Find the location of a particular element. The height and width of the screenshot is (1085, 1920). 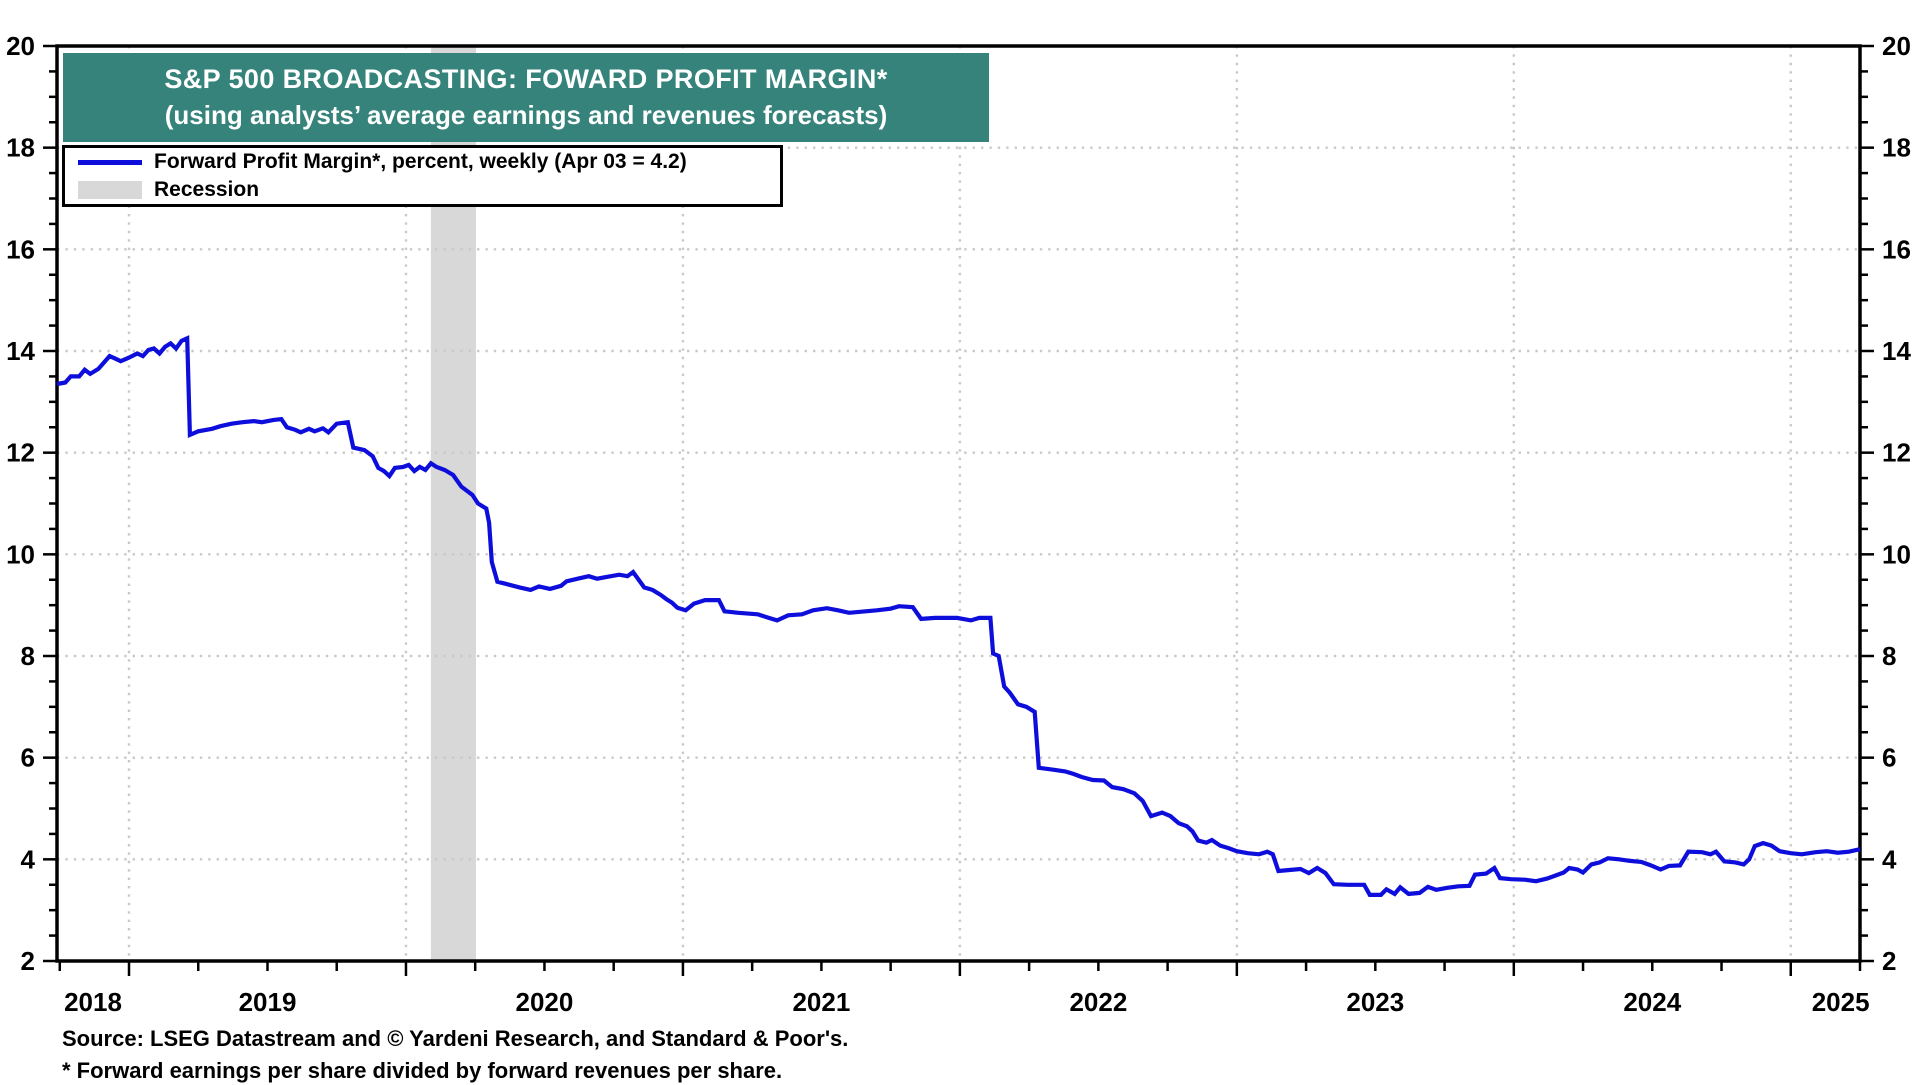

y-axis-label-left: 20 is located at coordinates (20, 46).